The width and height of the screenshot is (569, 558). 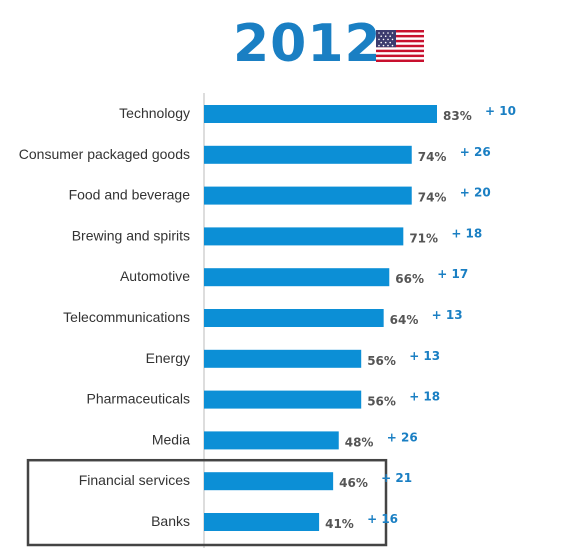 What do you see at coordinates (126, 317) in the screenshot?
I see `category-label: Telecommunications` at bounding box center [126, 317].